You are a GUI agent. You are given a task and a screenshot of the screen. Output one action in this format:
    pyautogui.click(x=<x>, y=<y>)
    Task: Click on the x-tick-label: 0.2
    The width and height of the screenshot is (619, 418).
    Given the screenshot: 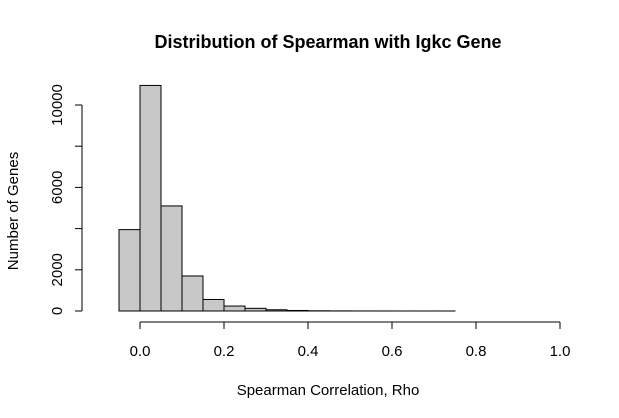 What is the action you would take?
    pyautogui.click(x=224, y=351)
    